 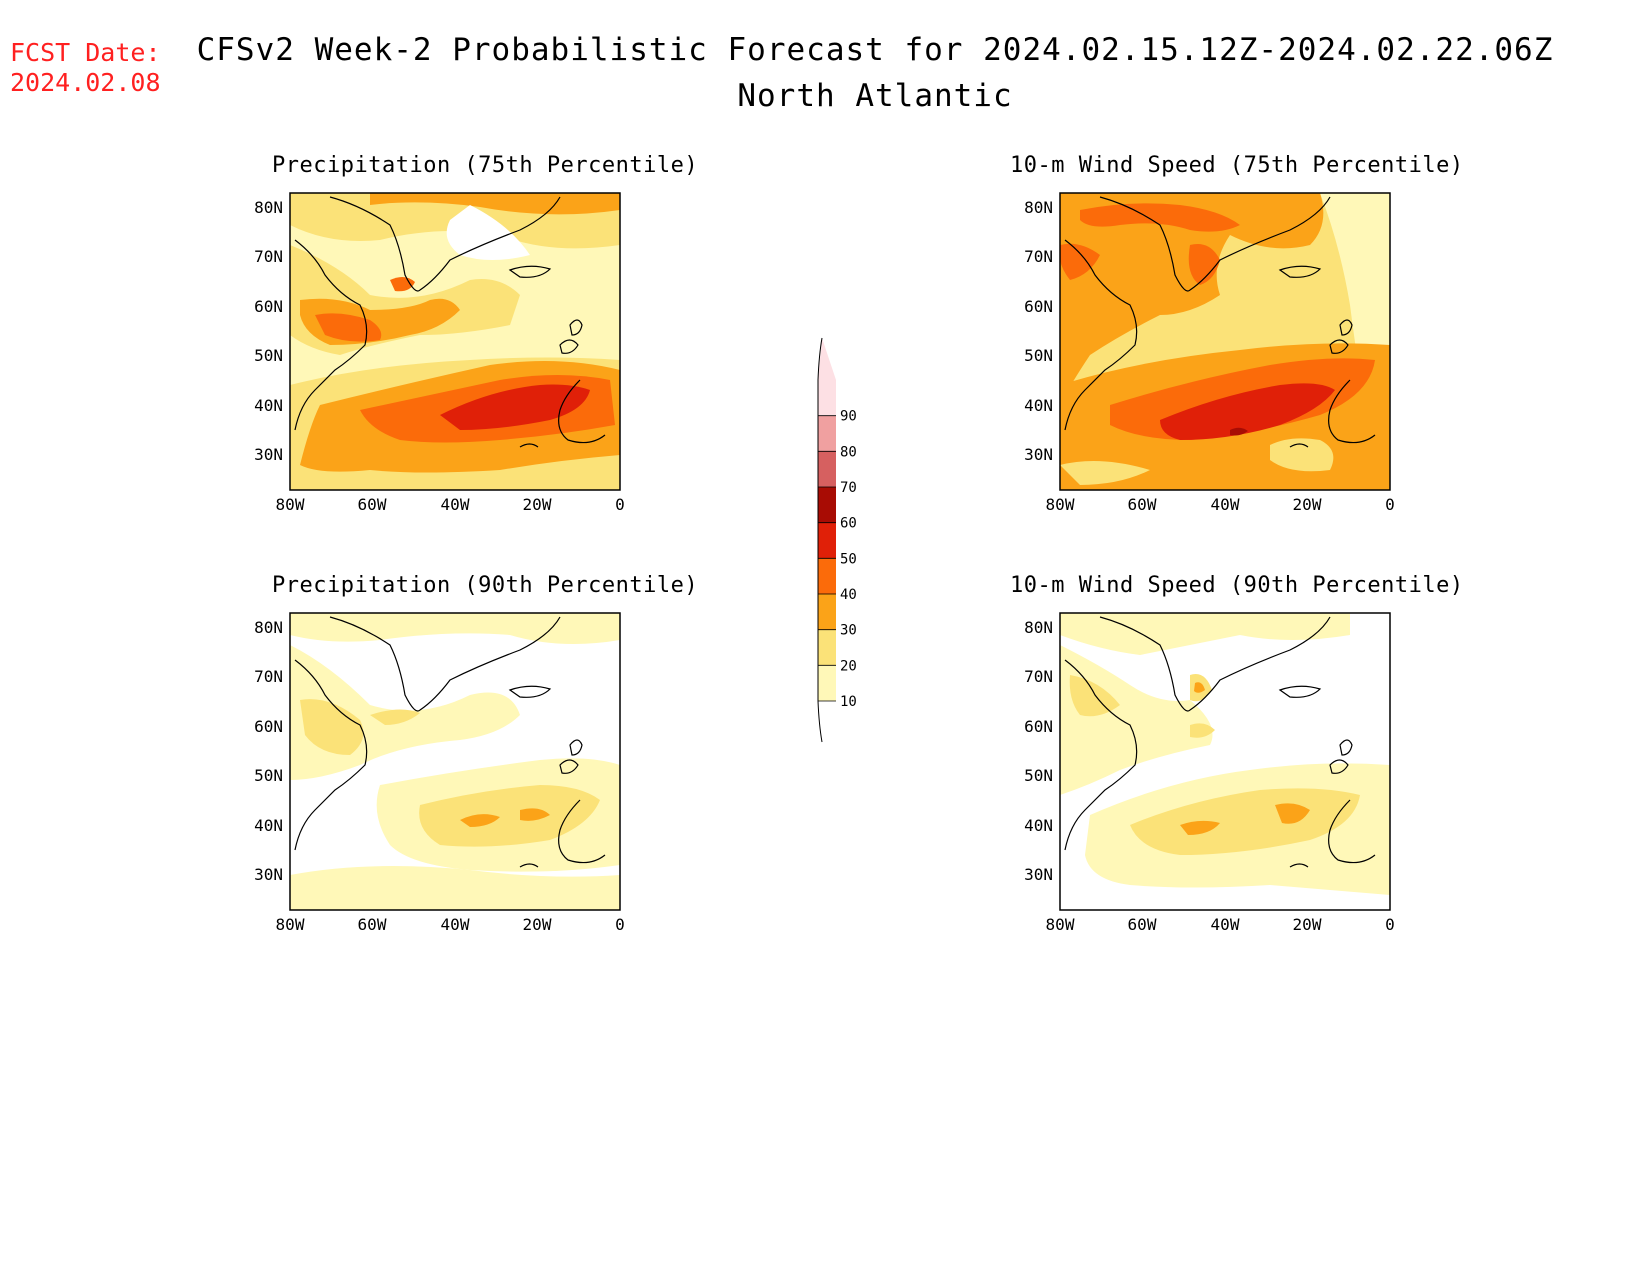 What do you see at coordinates (1237, 585) in the screenshot?
I see `panel-title-wind-90: 10-m Wind Speed (90th Percentile)` at bounding box center [1237, 585].